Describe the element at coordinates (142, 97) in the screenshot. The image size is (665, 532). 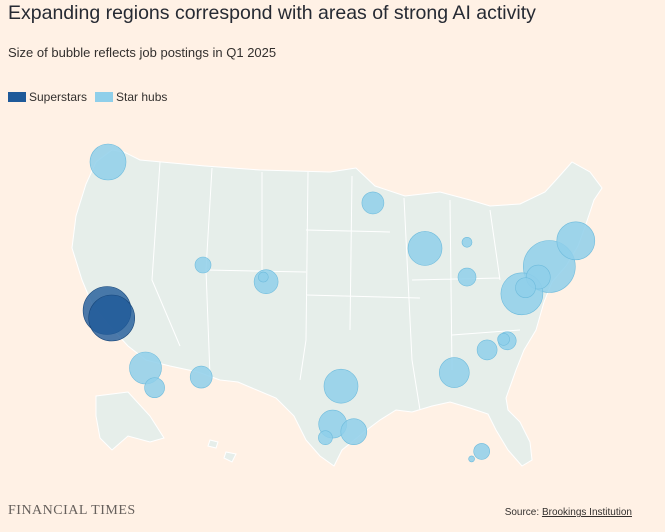
I see `legend-label-star-hubs: Star hubs` at that location.